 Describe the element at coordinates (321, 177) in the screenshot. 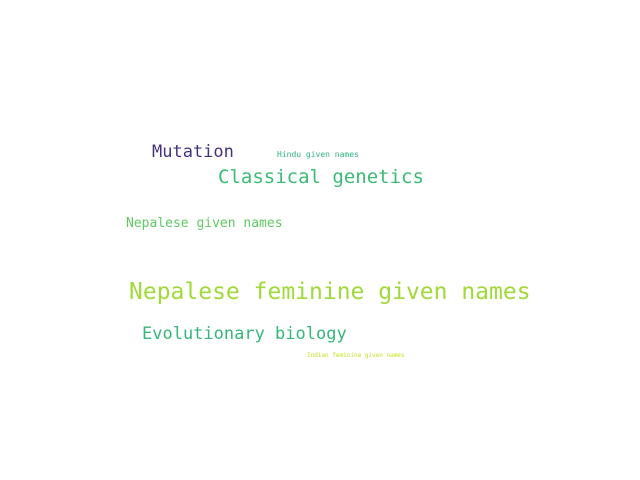

I see `word-classical-genetics: Classical genetics` at that location.